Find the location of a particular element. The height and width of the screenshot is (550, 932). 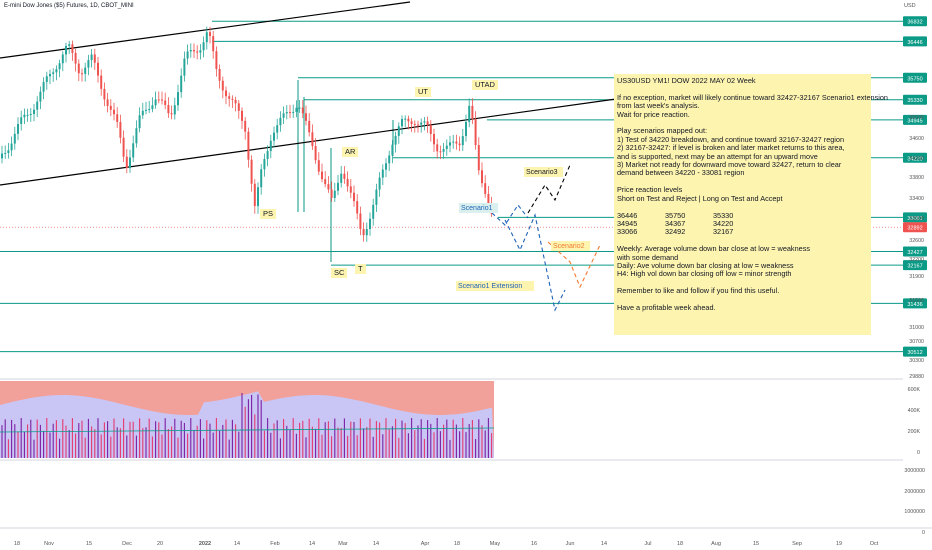

price-axis-tick: 31900 is located at coordinates (916, 277).